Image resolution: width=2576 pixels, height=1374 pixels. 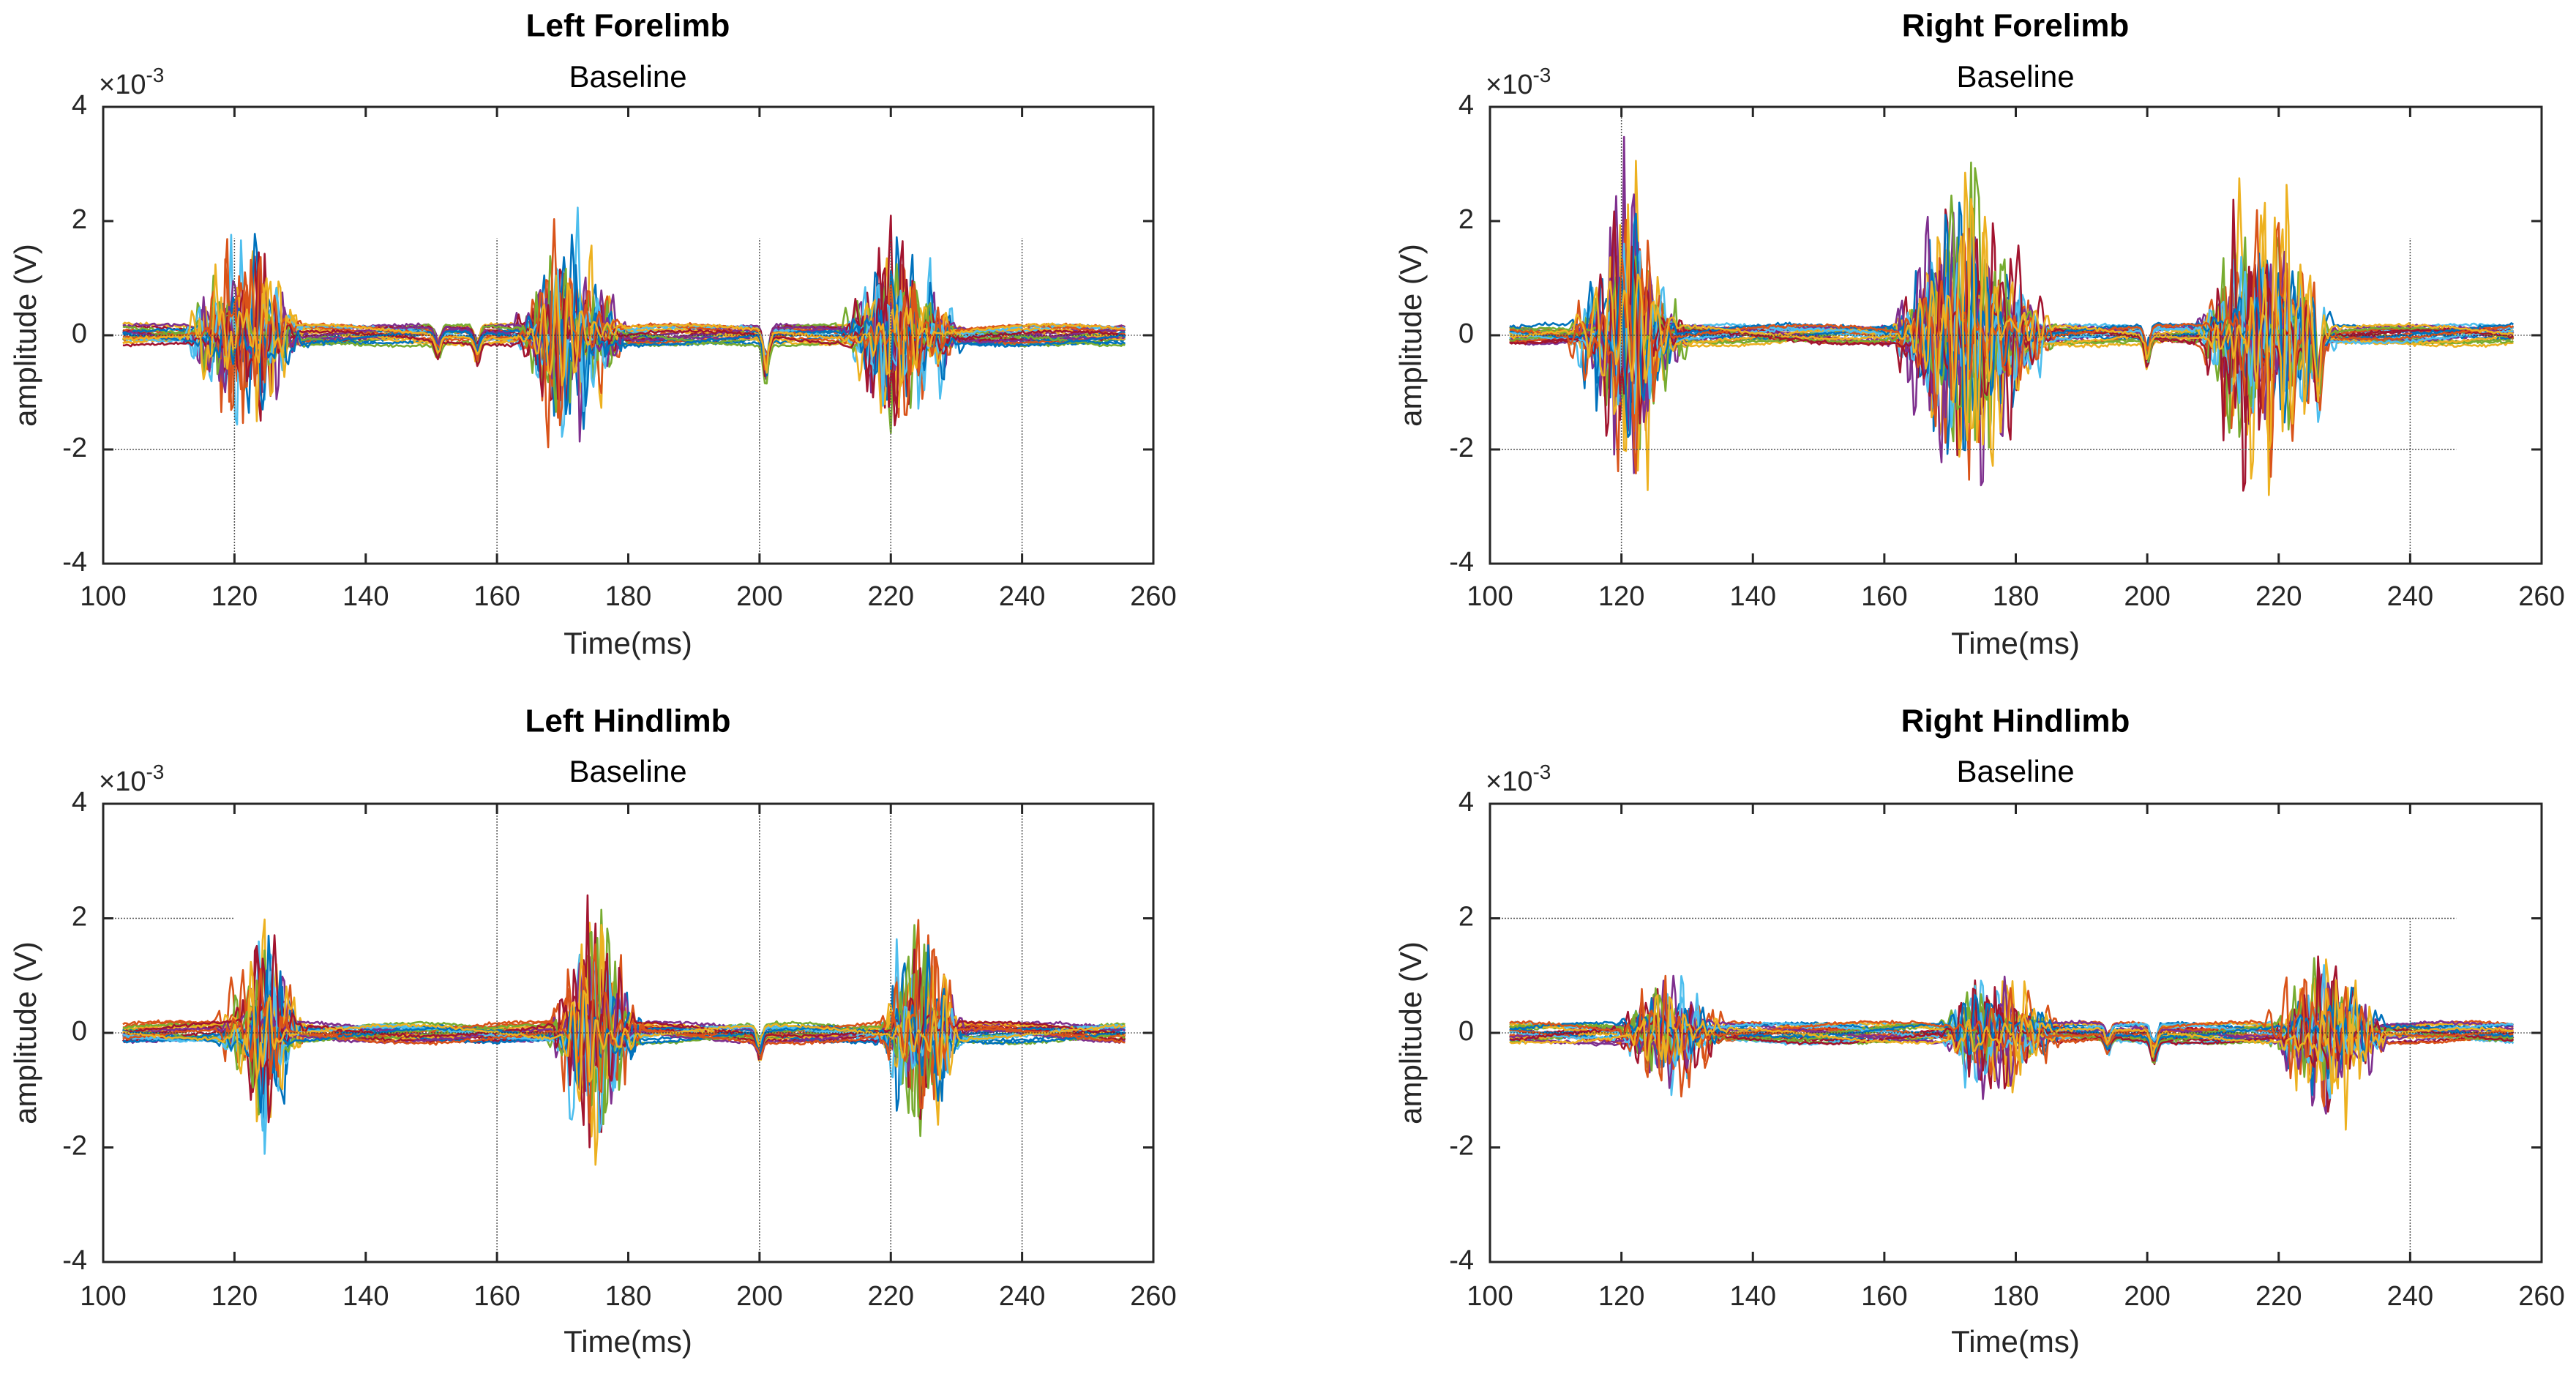 I want to click on subplot-title: Left Forelimb, so click(x=628, y=26).